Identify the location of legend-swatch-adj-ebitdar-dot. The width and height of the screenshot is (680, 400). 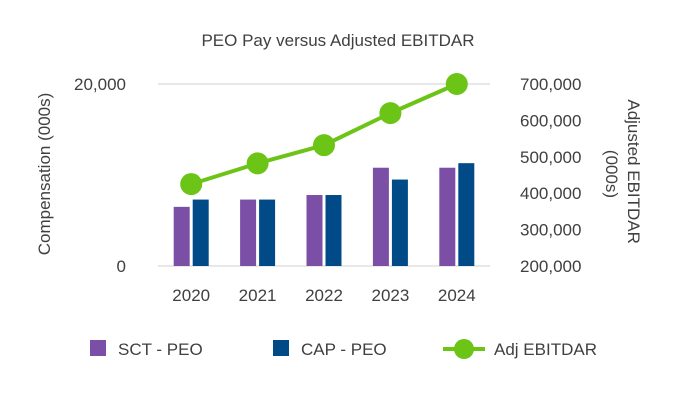
(464, 349).